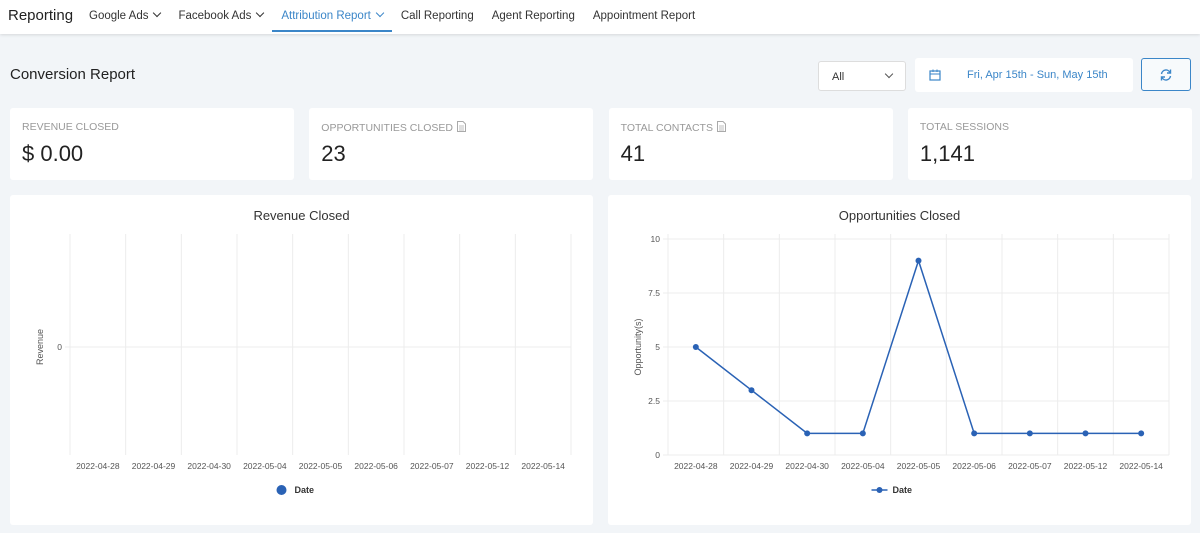 Image resolution: width=1200 pixels, height=533 pixels. Describe the element at coordinates (899, 215) in the screenshot. I see `chart-title: Opportunities Closed` at that location.